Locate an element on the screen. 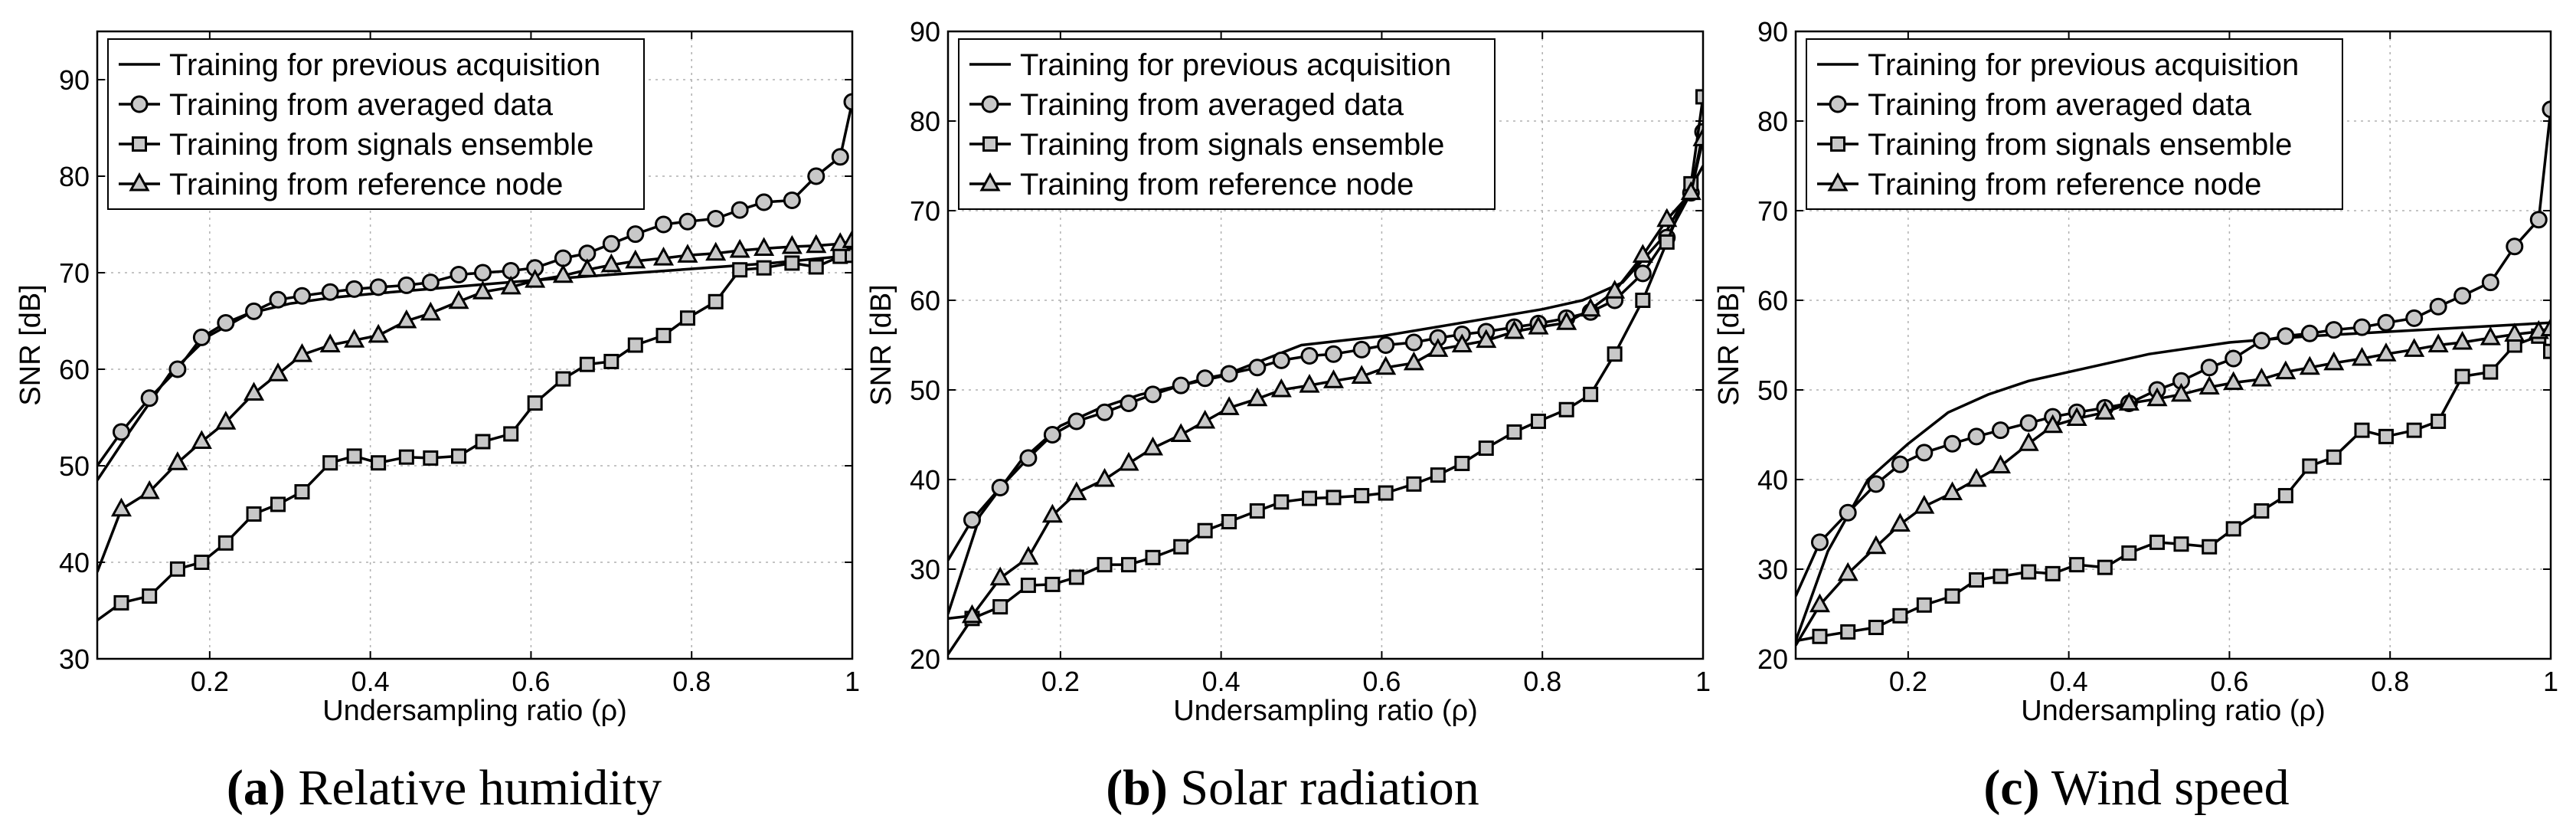 This screenshot has height=835, width=2576. y-tick-label: 90 is located at coordinates (1772, 32).